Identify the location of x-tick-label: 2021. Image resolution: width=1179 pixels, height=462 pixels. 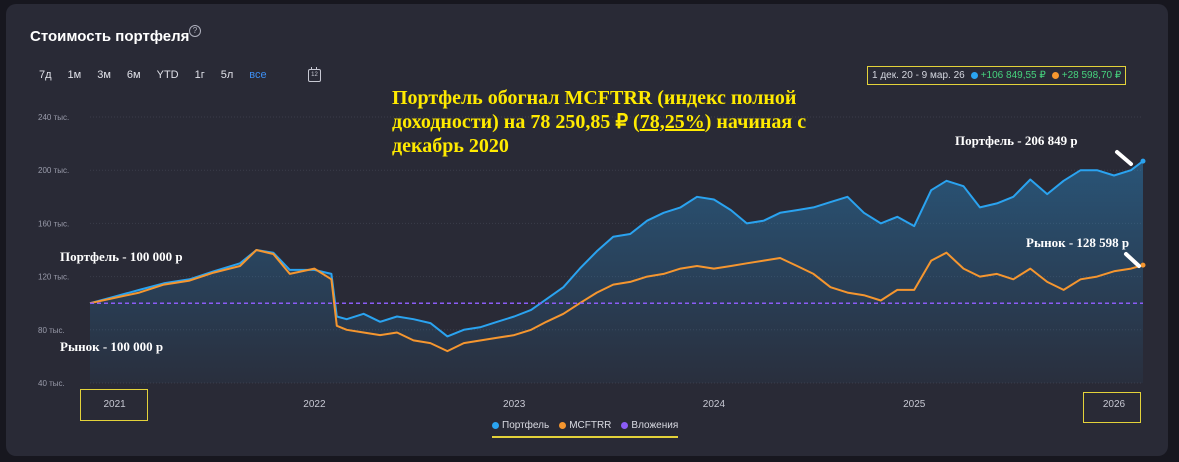
(115, 404).